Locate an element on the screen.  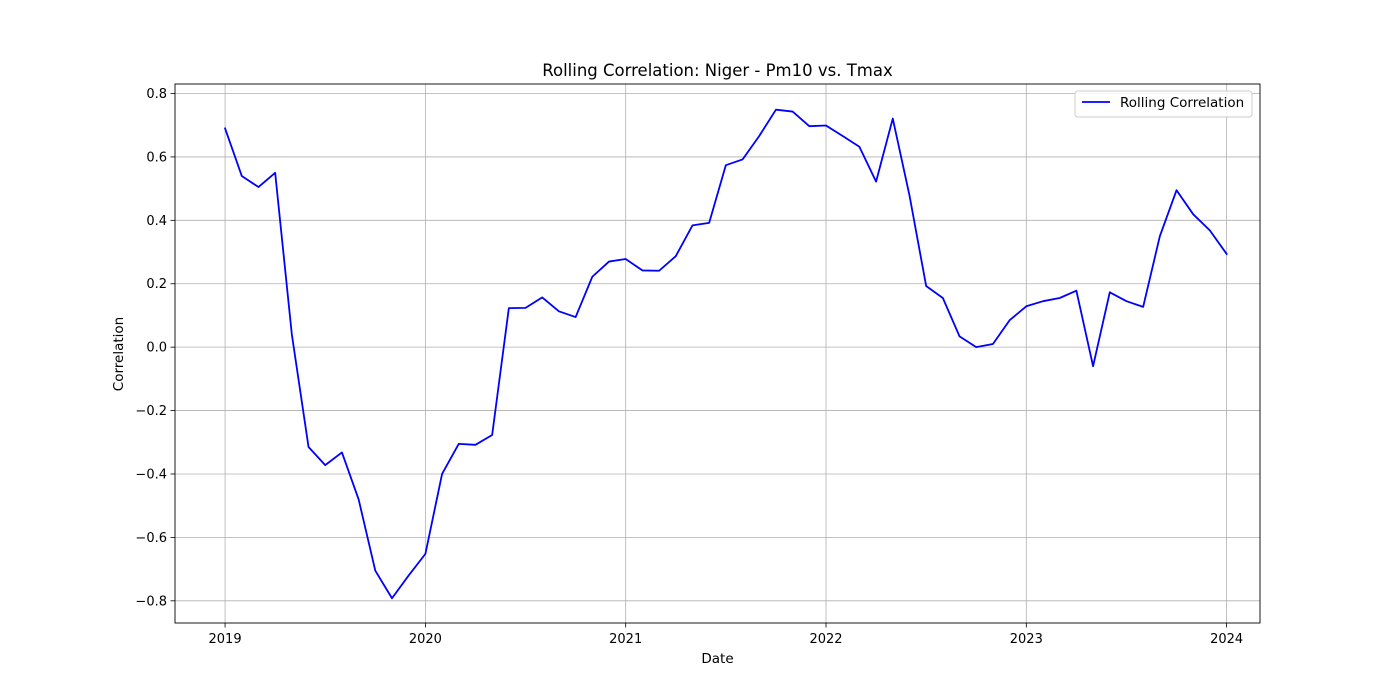
legend: Rolling Correlation is located at coordinates (1163, 104).